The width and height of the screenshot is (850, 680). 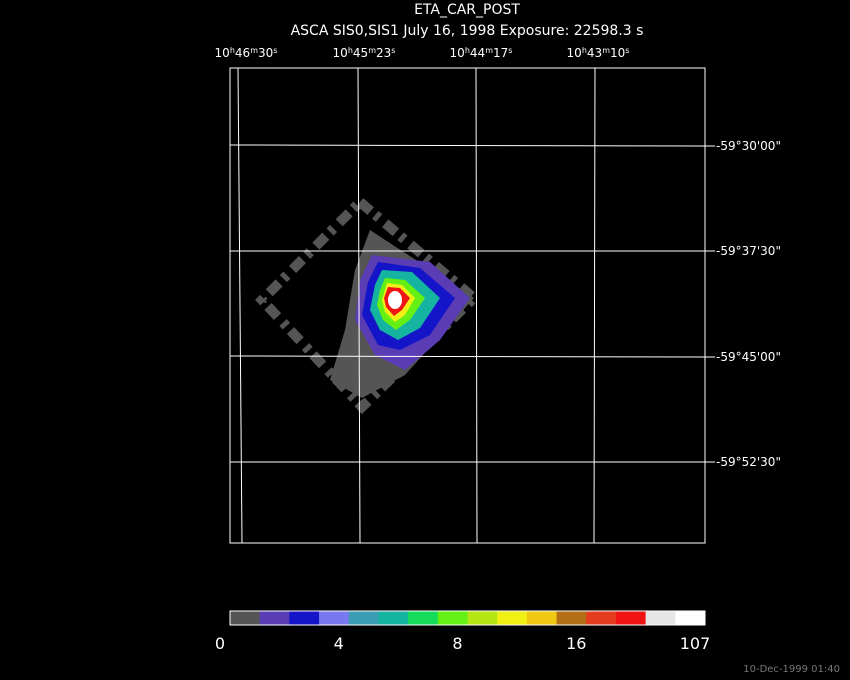 I want to click on dec-label: -59°37'30", so click(x=748, y=251).